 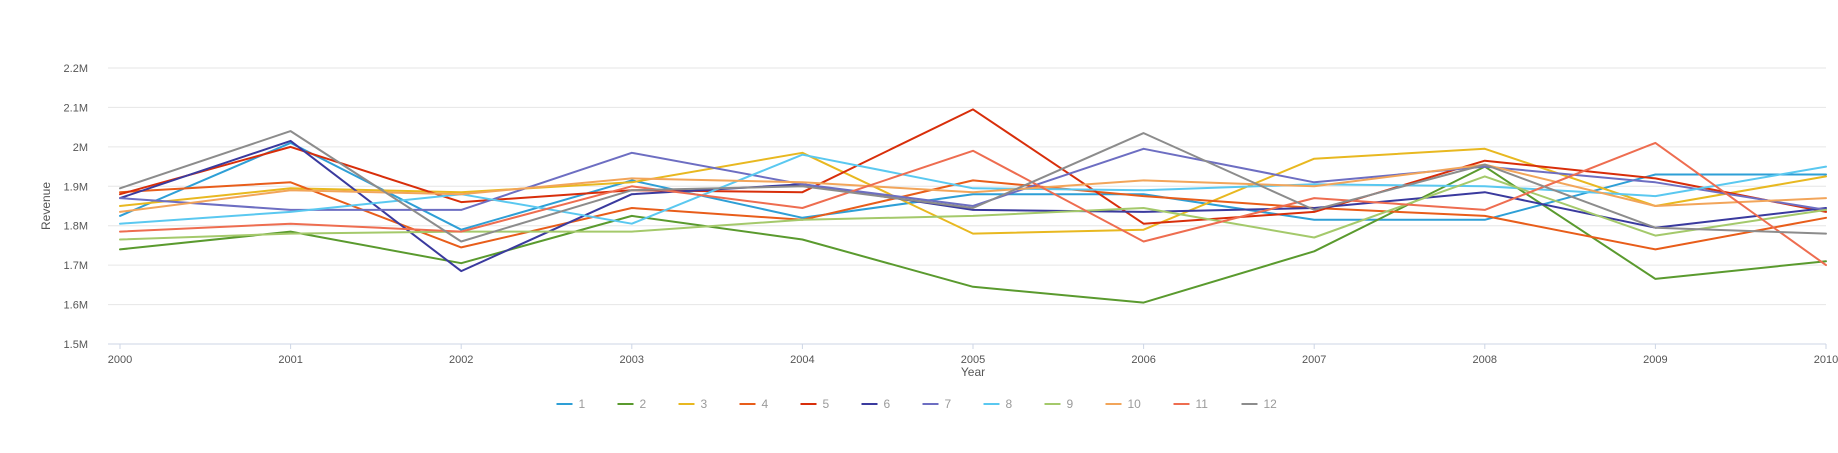 What do you see at coordinates (582, 404) in the screenshot?
I see `legend-label: 1` at bounding box center [582, 404].